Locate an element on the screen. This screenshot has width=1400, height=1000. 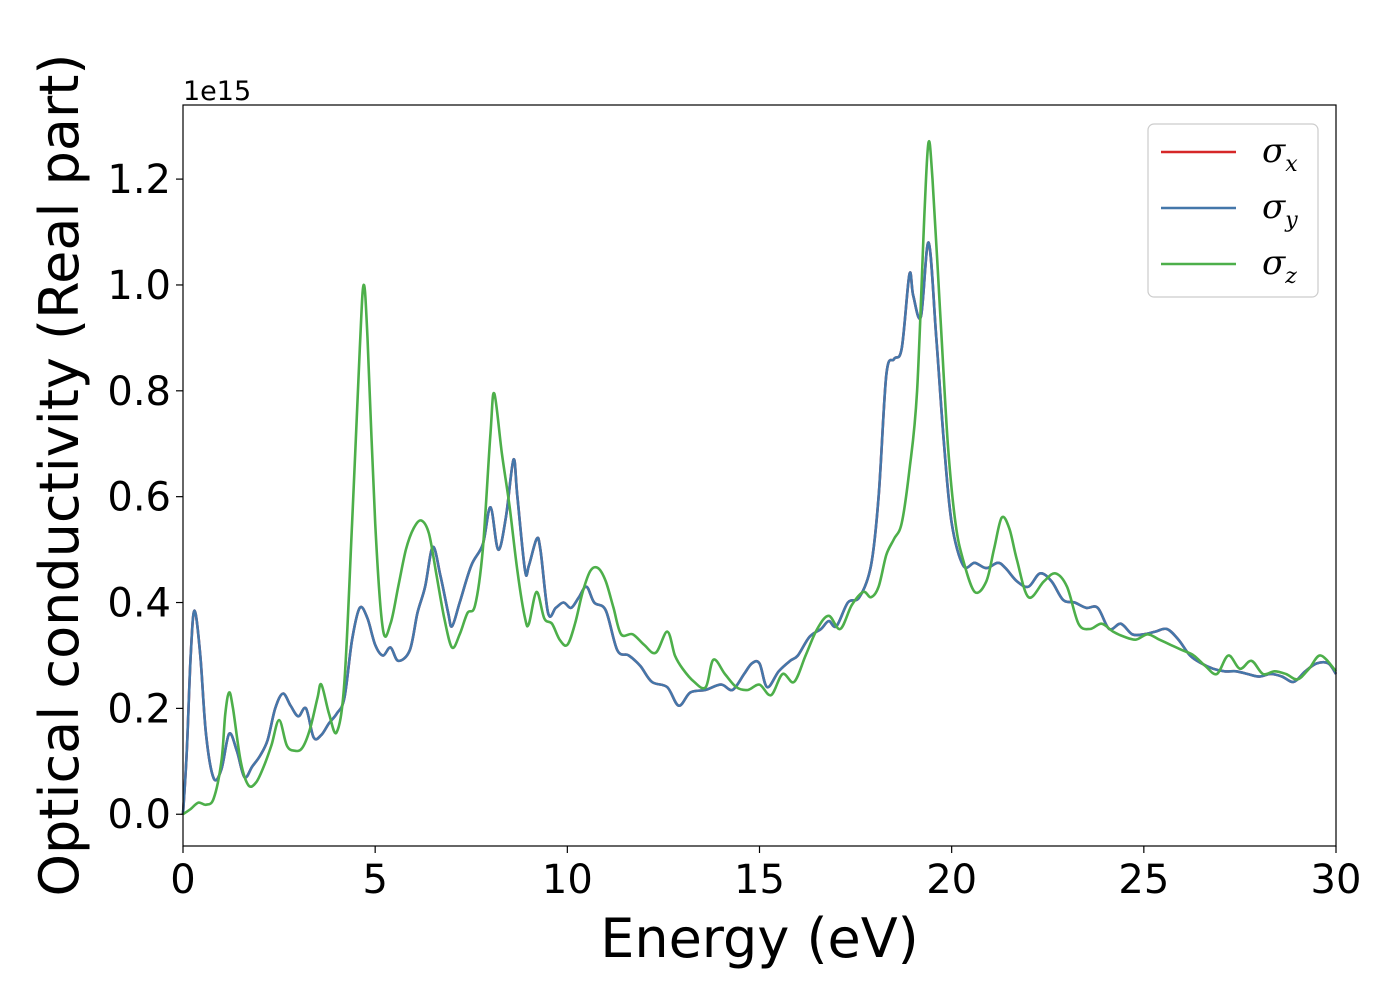
y-tick-label: 0.2 is located at coordinates (139, 709).